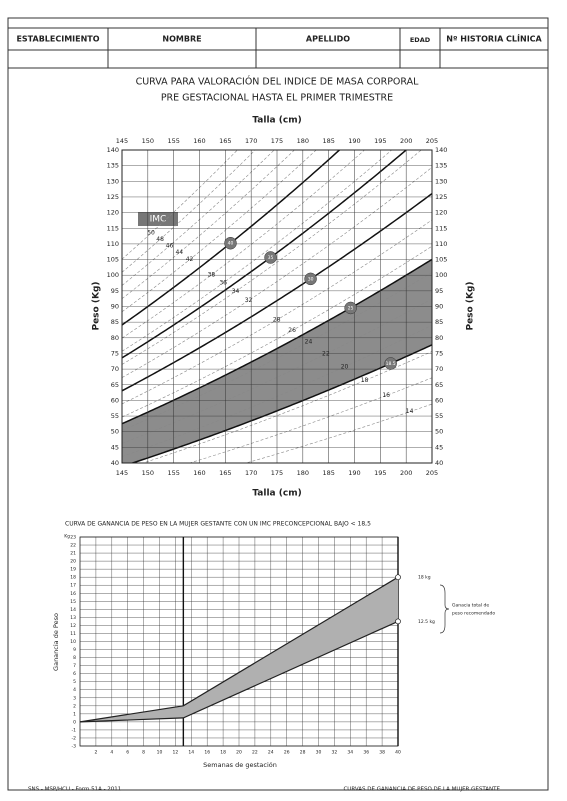 Image resolution: width=567 pixels, height=801 pixels. Describe the element at coordinates (74, 658) in the screenshot. I see `y-tick-label: 8` at that location.